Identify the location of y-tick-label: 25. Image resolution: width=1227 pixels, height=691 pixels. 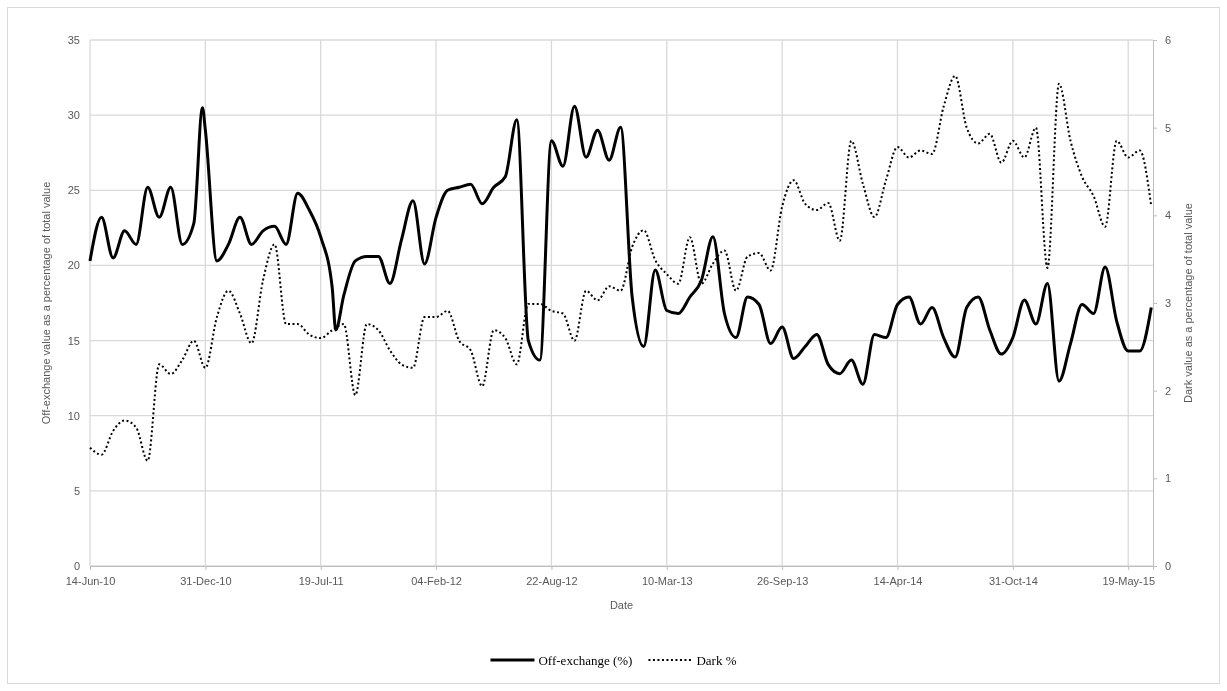
(73, 190).